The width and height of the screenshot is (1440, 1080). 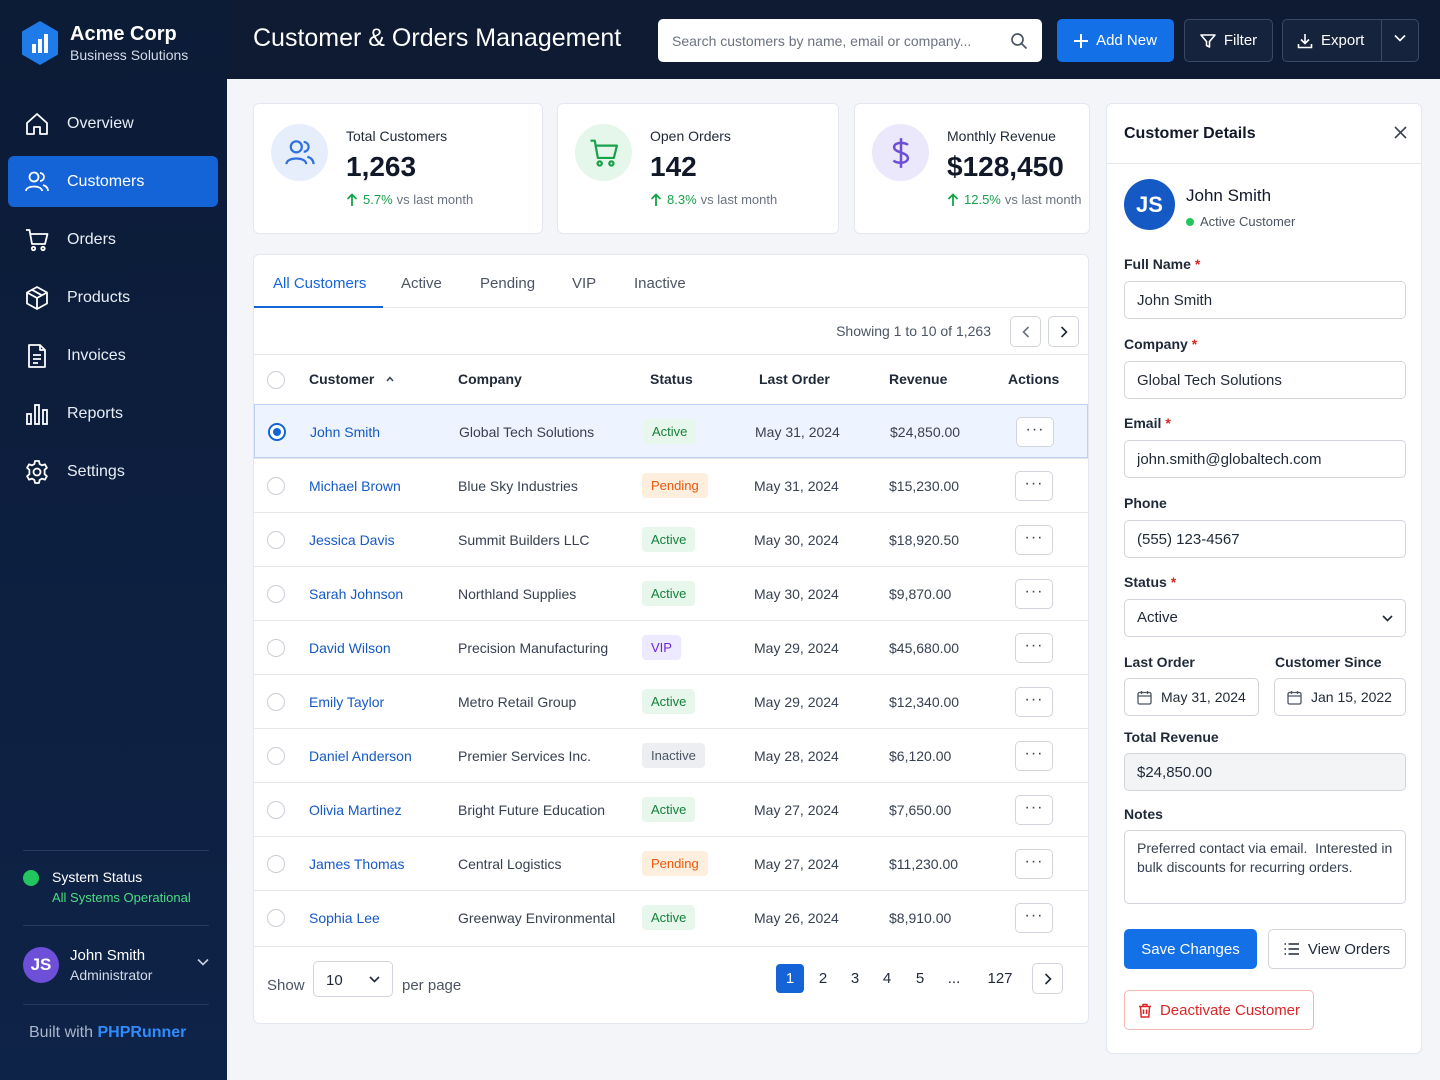 What do you see at coordinates (421, 283) in the screenshot?
I see `tab-active: Active` at bounding box center [421, 283].